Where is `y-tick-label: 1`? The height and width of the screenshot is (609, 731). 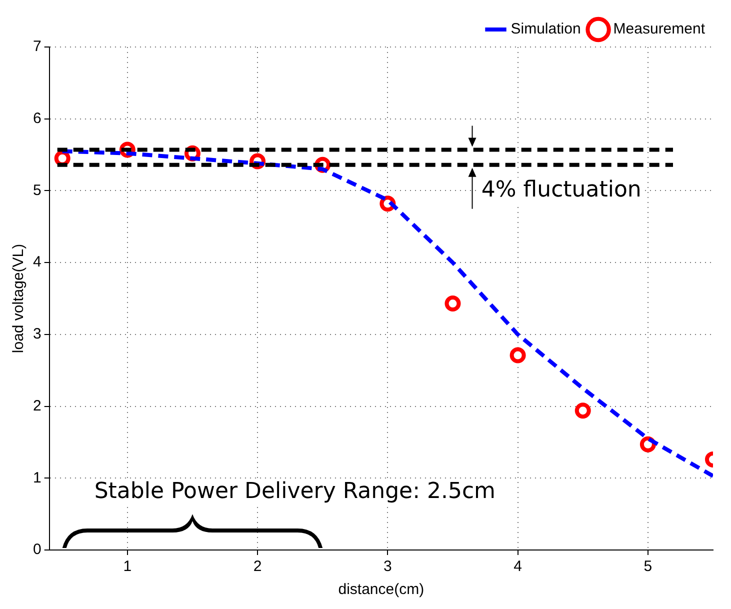 y-tick-label: 1 is located at coordinates (37, 477).